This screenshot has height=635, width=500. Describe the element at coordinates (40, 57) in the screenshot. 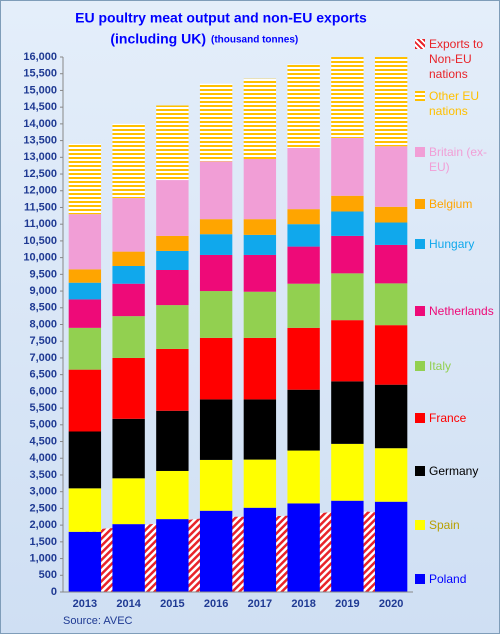

I see `y-tick-label: 16,000` at that location.